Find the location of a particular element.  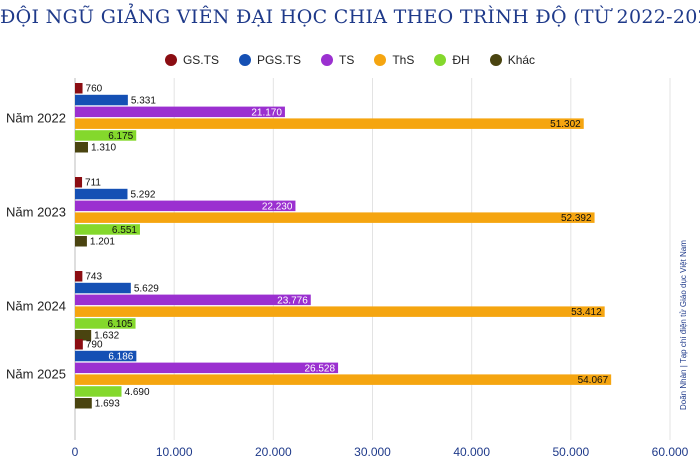

x-tick-label: 40.000 is located at coordinates (471, 452).